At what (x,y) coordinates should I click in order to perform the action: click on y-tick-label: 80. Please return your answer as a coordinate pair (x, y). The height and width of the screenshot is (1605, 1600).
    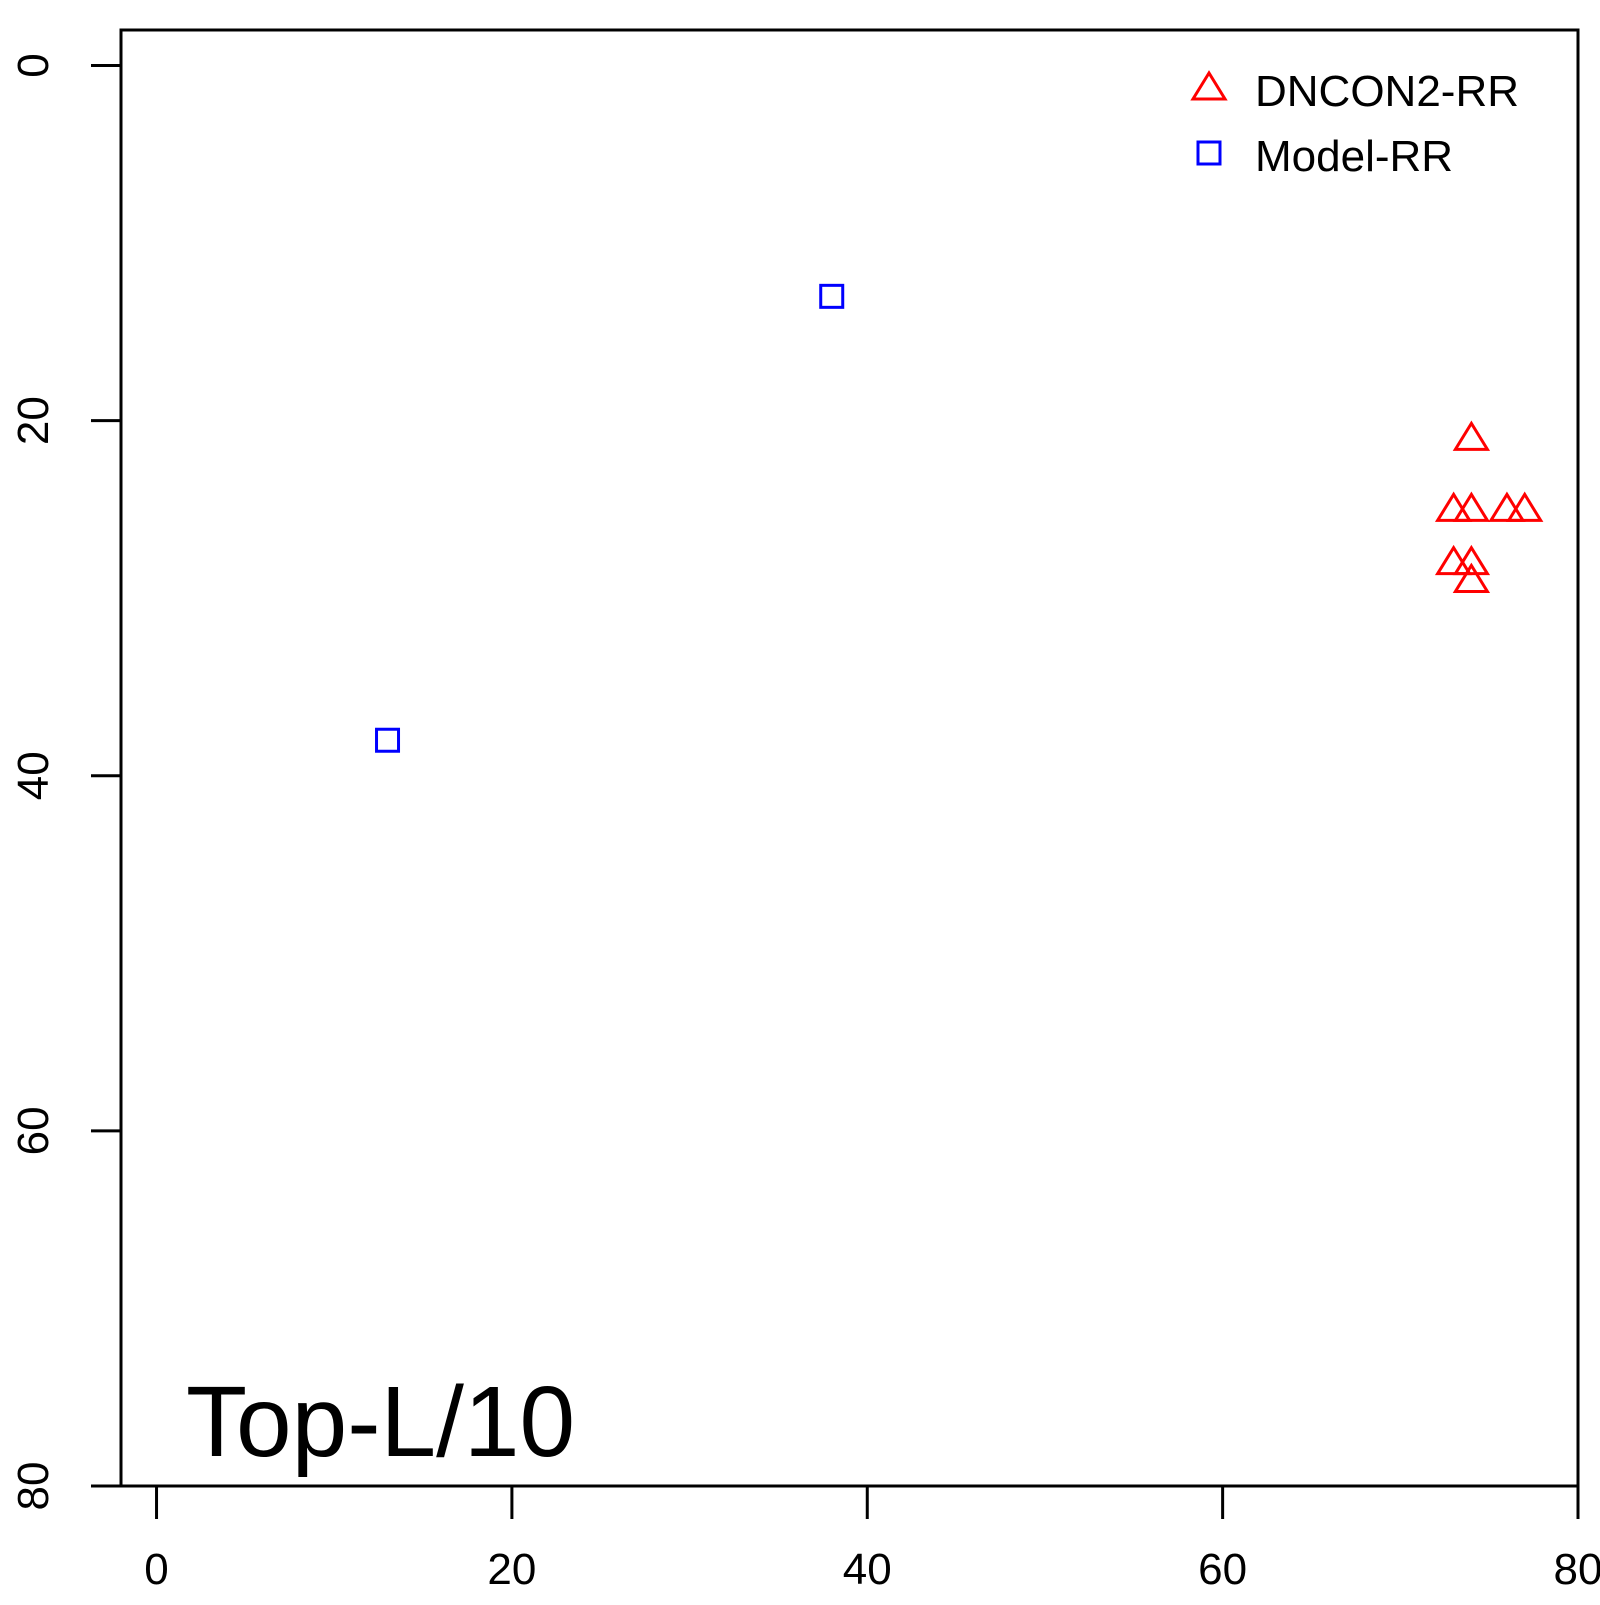
    Looking at the image, I should click on (33, 1486).